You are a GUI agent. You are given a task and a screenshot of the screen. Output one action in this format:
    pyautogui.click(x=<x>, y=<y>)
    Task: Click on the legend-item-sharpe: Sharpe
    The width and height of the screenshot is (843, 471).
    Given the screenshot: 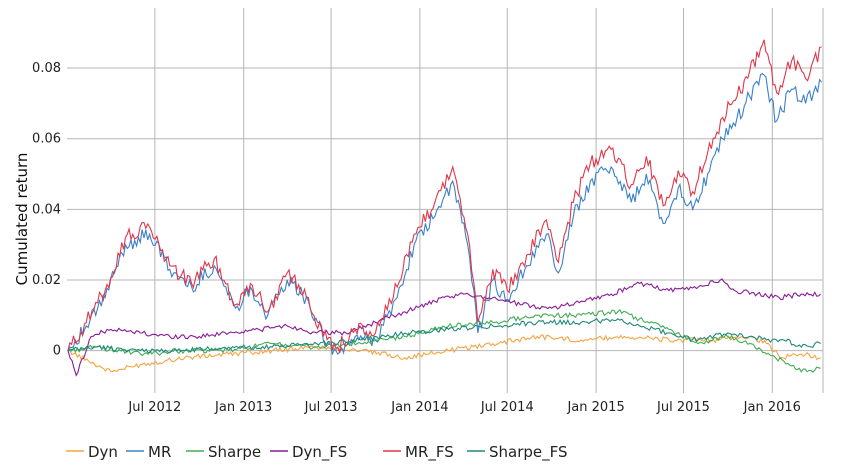 What is the action you would take?
    pyautogui.click(x=223, y=452)
    